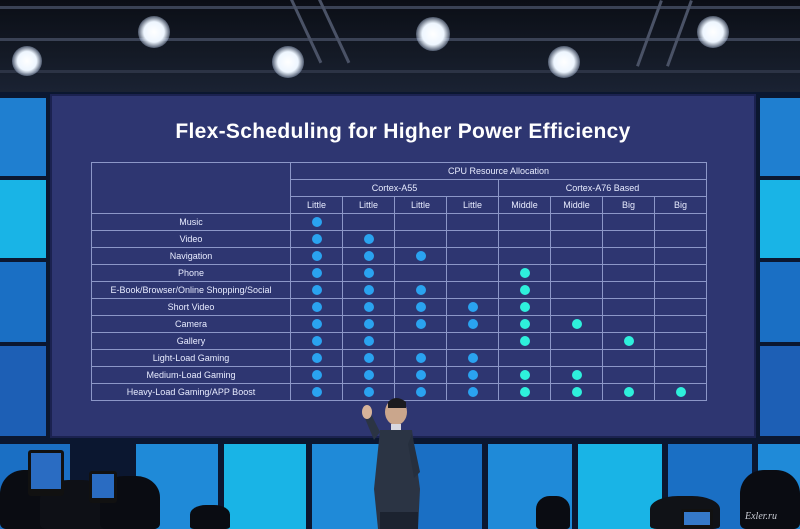 Image resolution: width=800 pixels, height=529 pixels. I want to click on table-row: Short Video, so click(399, 307).